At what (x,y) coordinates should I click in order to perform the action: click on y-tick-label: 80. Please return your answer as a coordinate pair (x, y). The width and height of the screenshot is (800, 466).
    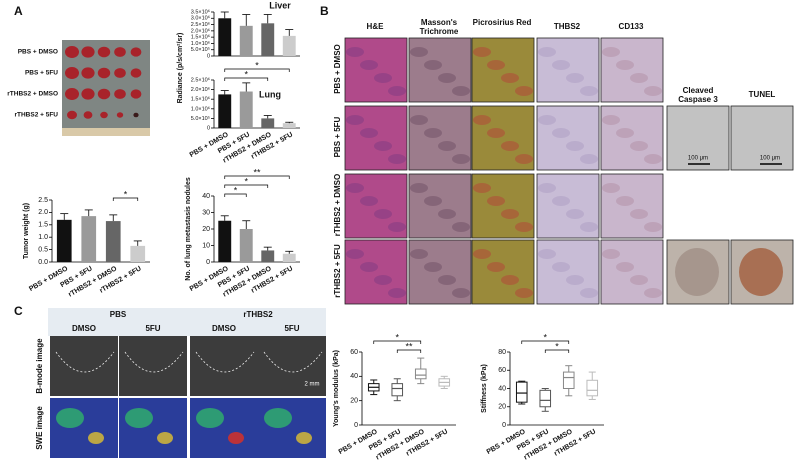
    Looking at the image, I should click on (502, 352).